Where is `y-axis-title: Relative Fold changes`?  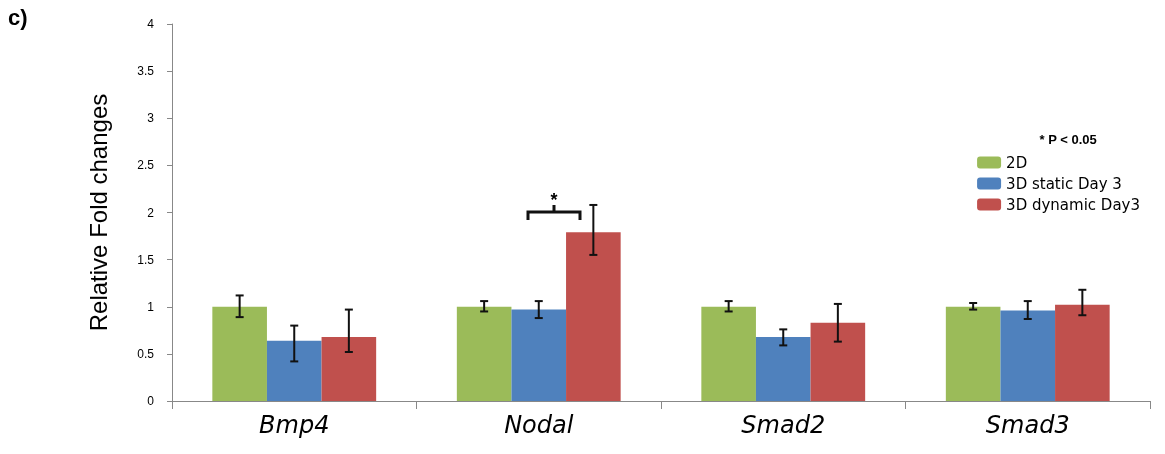 y-axis-title: Relative Fold changes is located at coordinates (98, 212).